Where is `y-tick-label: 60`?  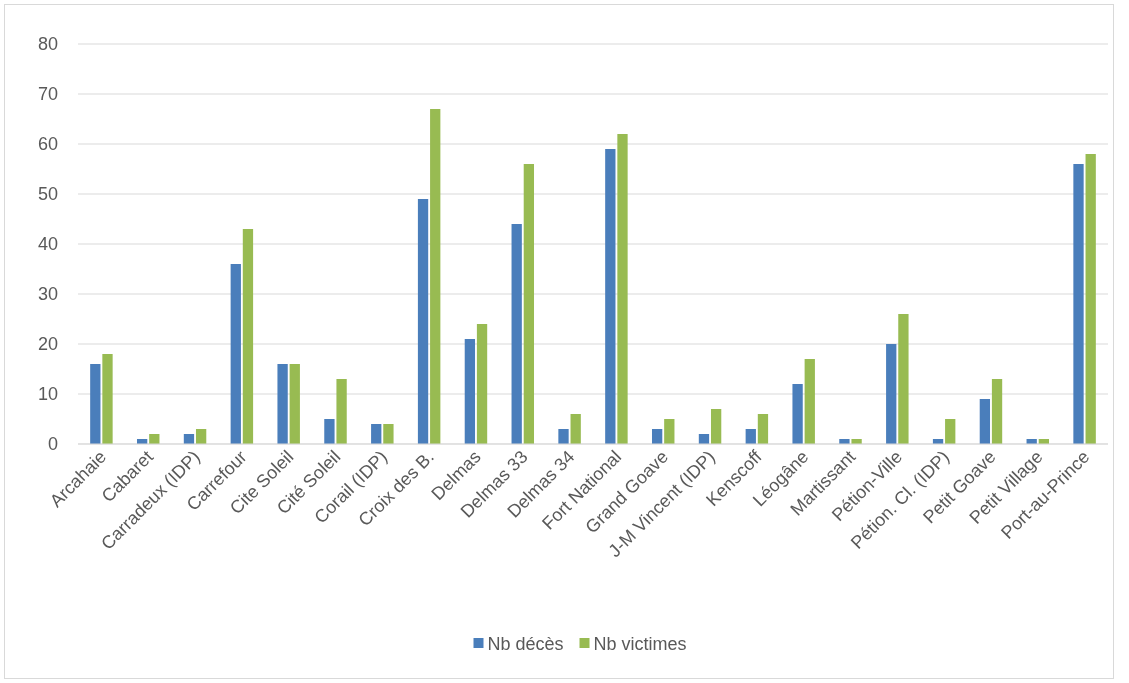
y-tick-label: 60 is located at coordinates (47, 144).